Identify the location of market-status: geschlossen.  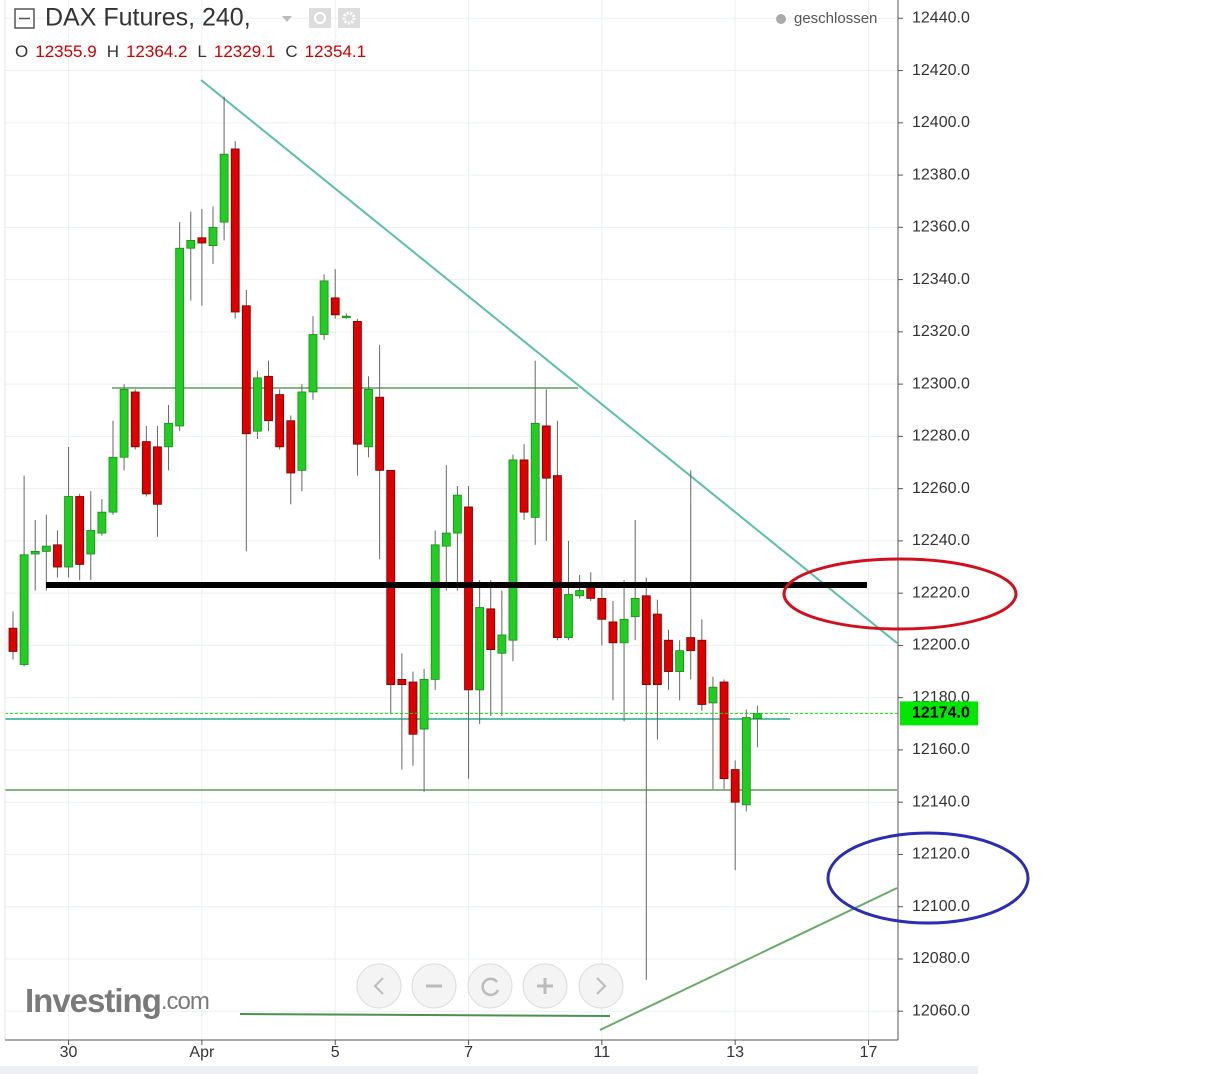
(835, 18).